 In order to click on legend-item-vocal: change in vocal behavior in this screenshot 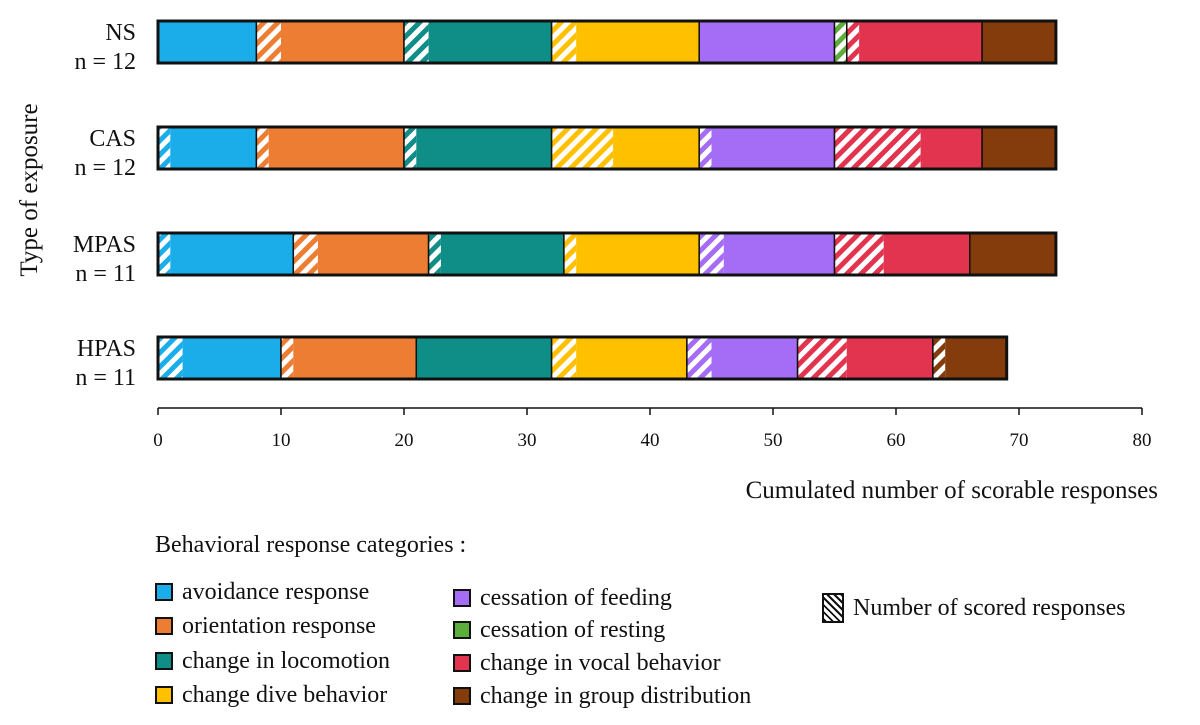, I will do `click(587, 663)`.